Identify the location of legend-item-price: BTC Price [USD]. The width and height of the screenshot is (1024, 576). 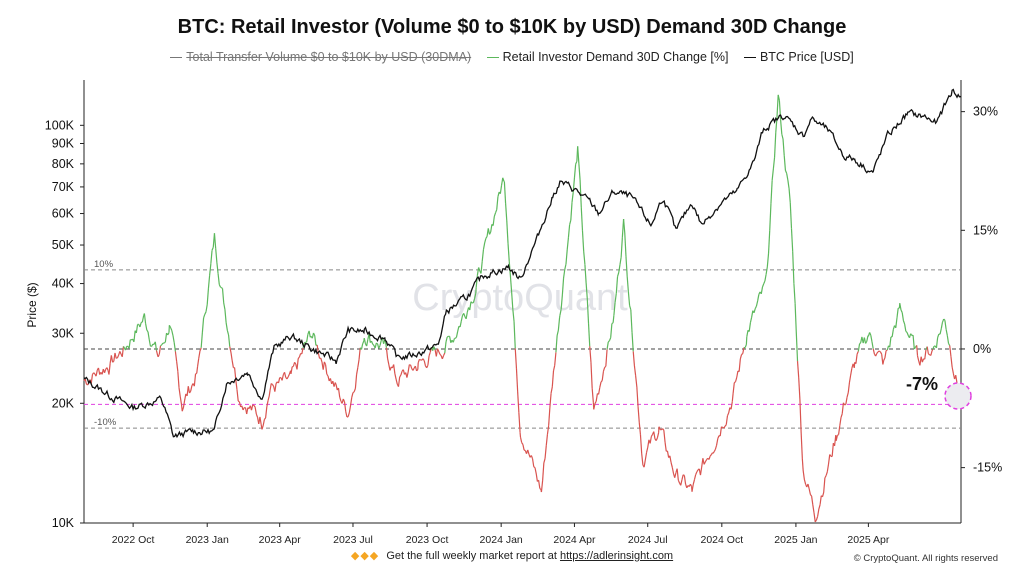
(798, 57).